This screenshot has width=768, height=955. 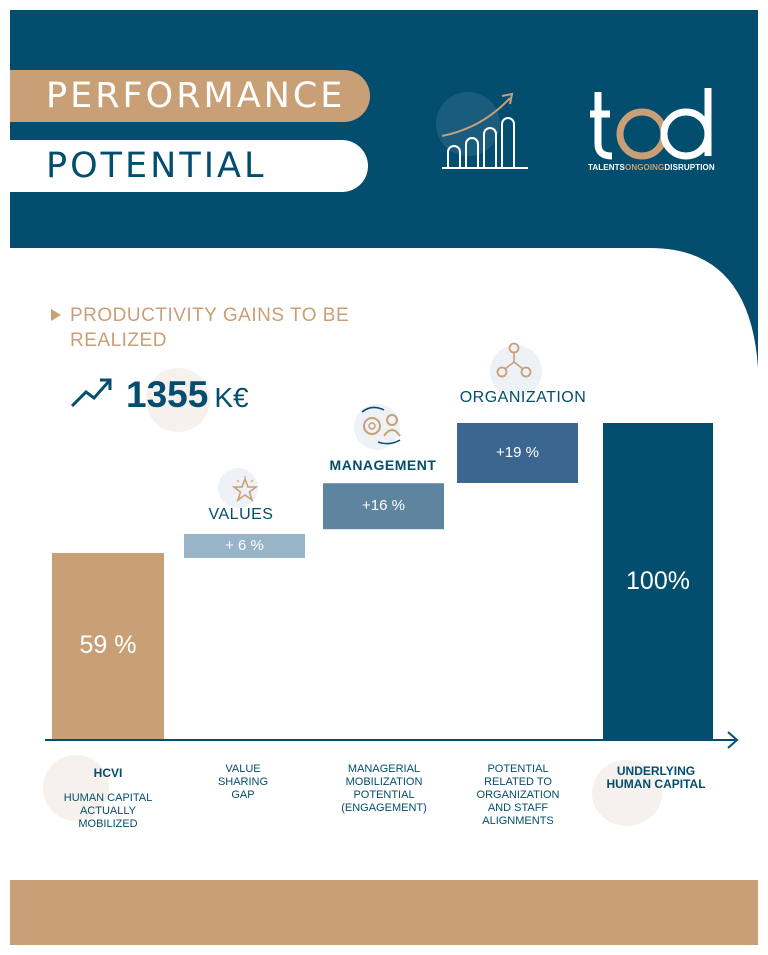 I want to click on category-title-management: MANAGEMENT, so click(x=383, y=465).